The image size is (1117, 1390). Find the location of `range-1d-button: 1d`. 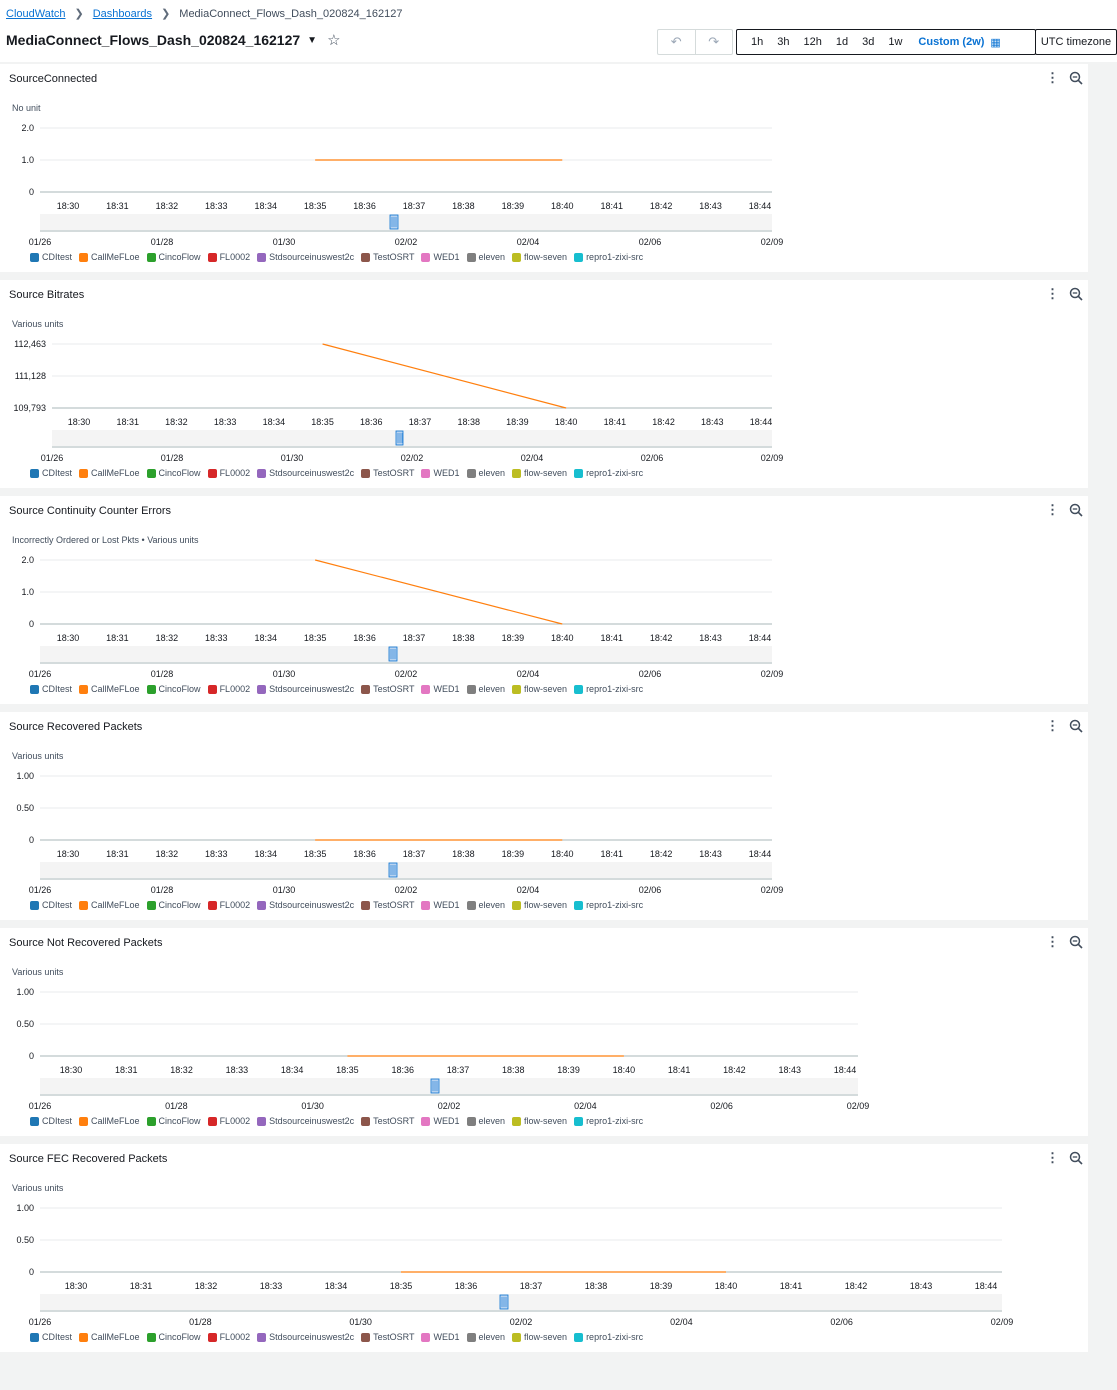

range-1d-button: 1d is located at coordinates (842, 42).